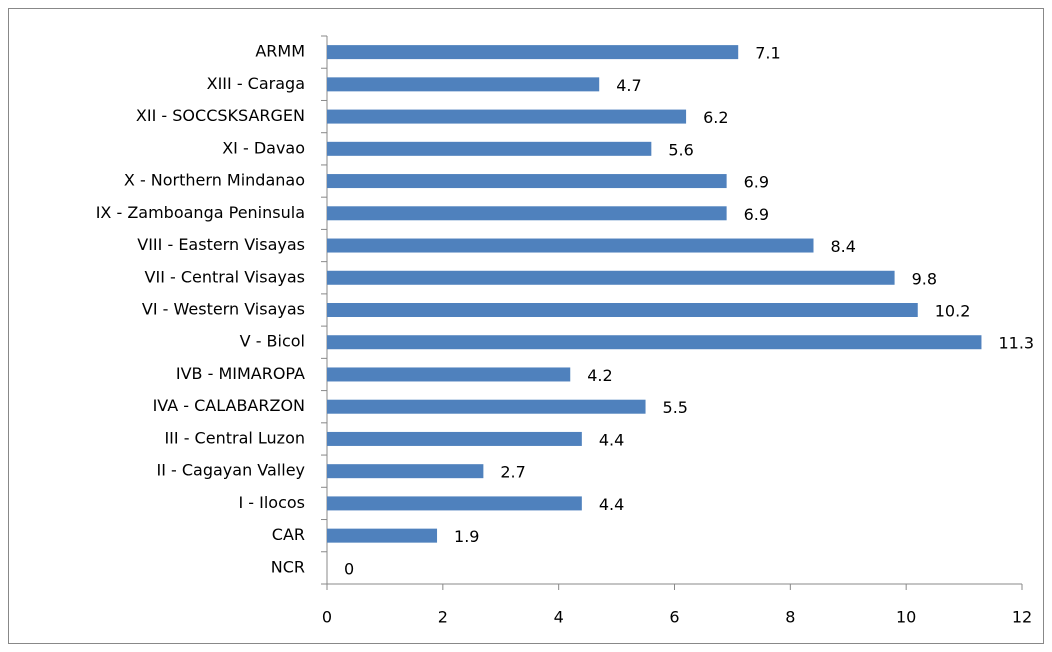 This screenshot has width=1052, height=652. What do you see at coordinates (230, 470) in the screenshot?
I see `y-tick-label: II - Cagayan Valley` at bounding box center [230, 470].